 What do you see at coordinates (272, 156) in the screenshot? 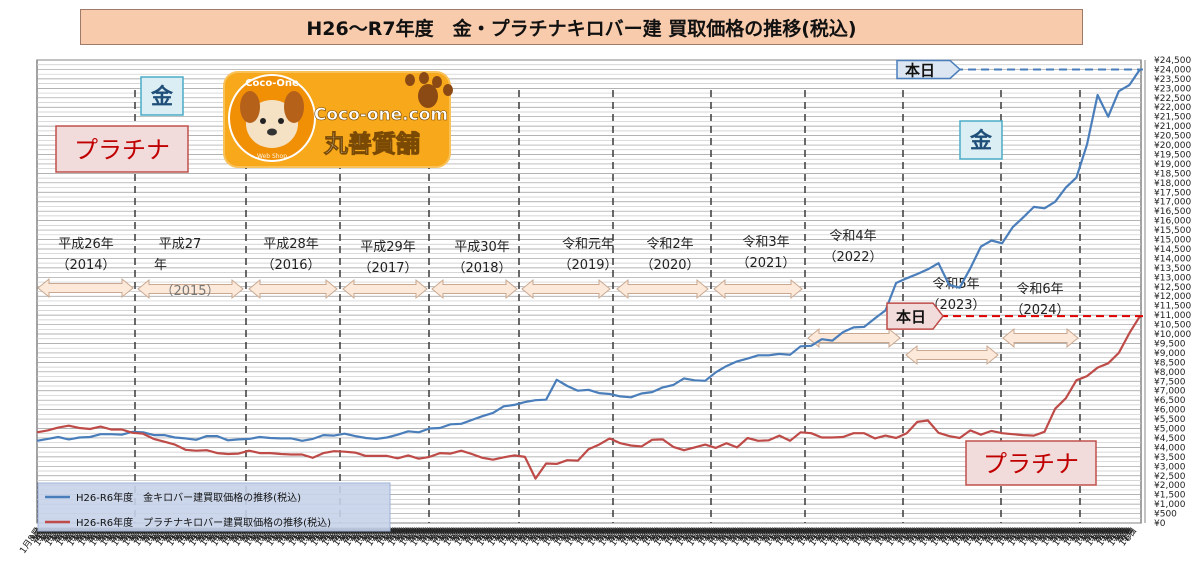
I see `logo-small-text: Web Shop` at bounding box center [272, 156].